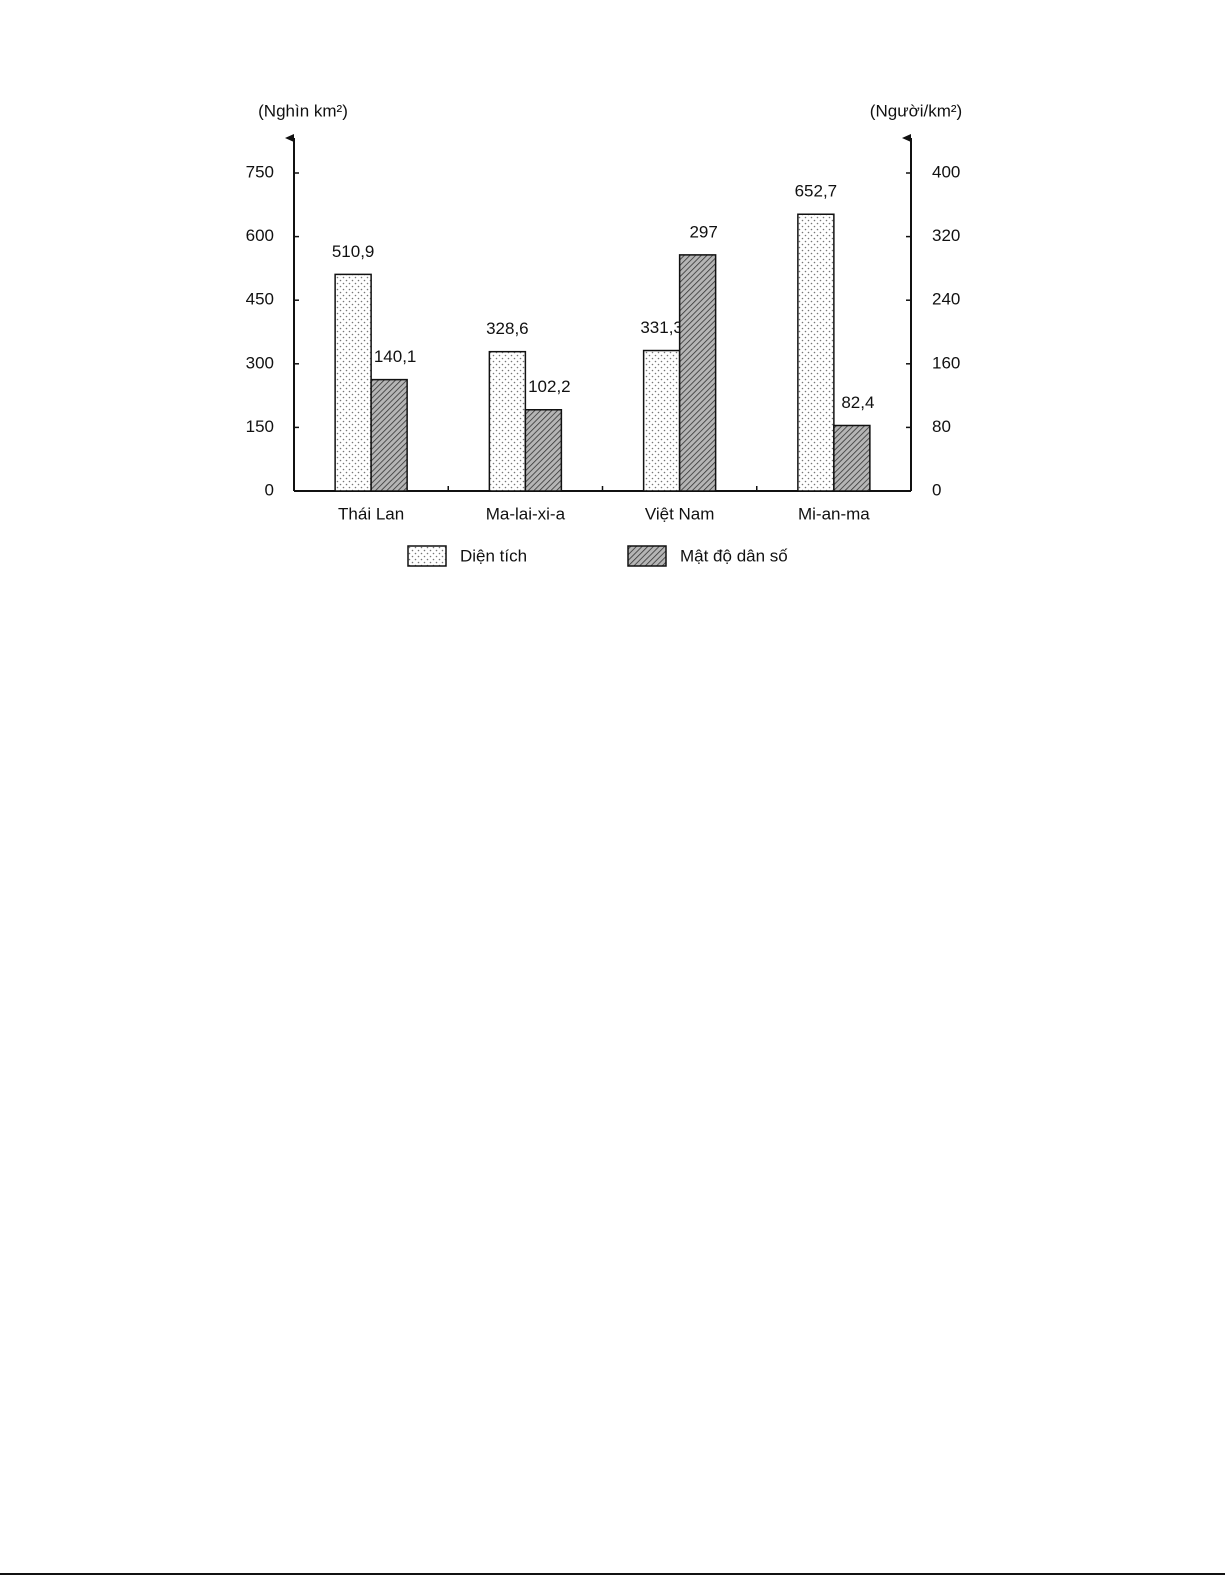  I want to click on y2-tick-label: 80, so click(941, 426).